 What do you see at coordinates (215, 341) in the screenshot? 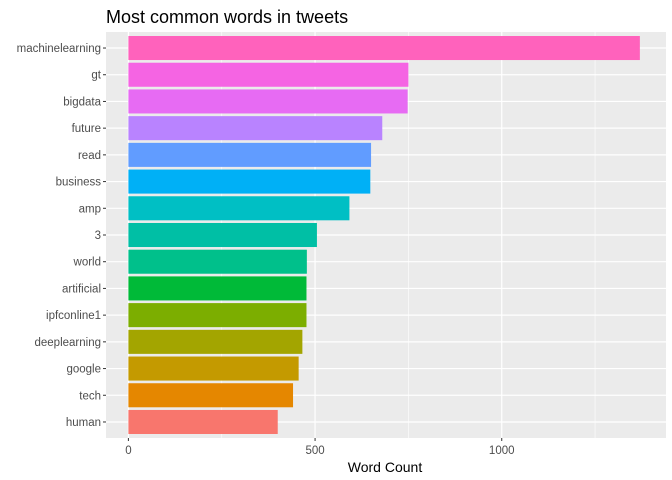
I see `bar-deeplearning` at bounding box center [215, 341].